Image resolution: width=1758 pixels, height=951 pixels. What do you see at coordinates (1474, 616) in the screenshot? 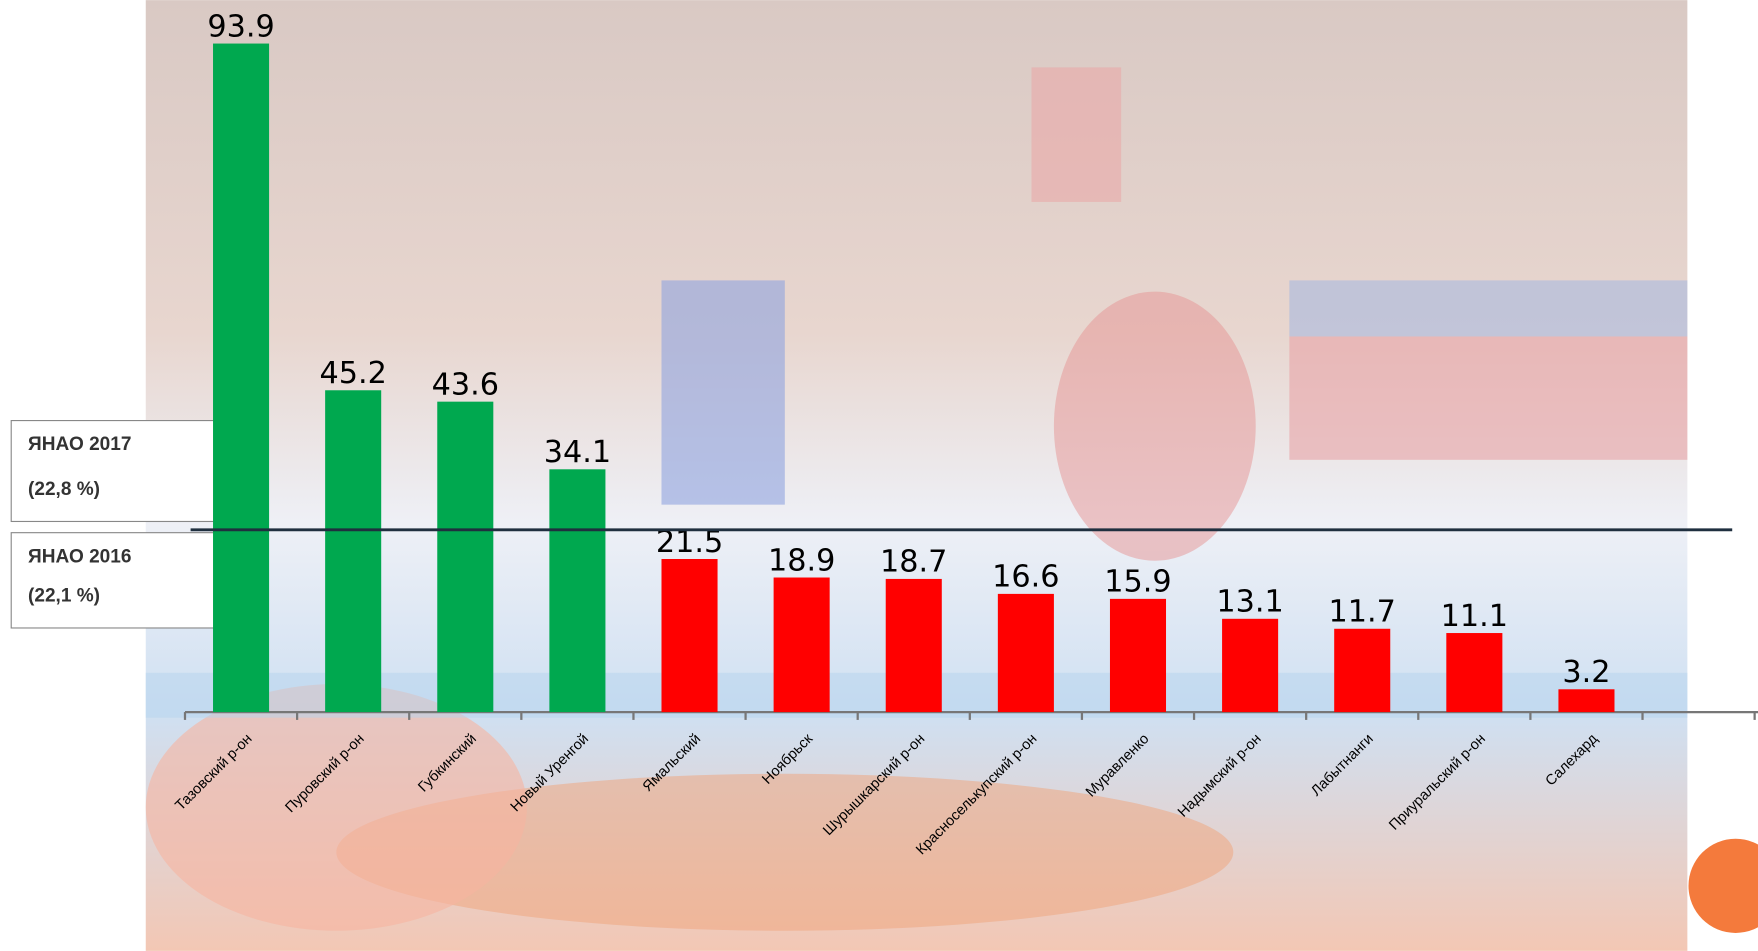
I see `value-label: 11.1` at bounding box center [1474, 616].